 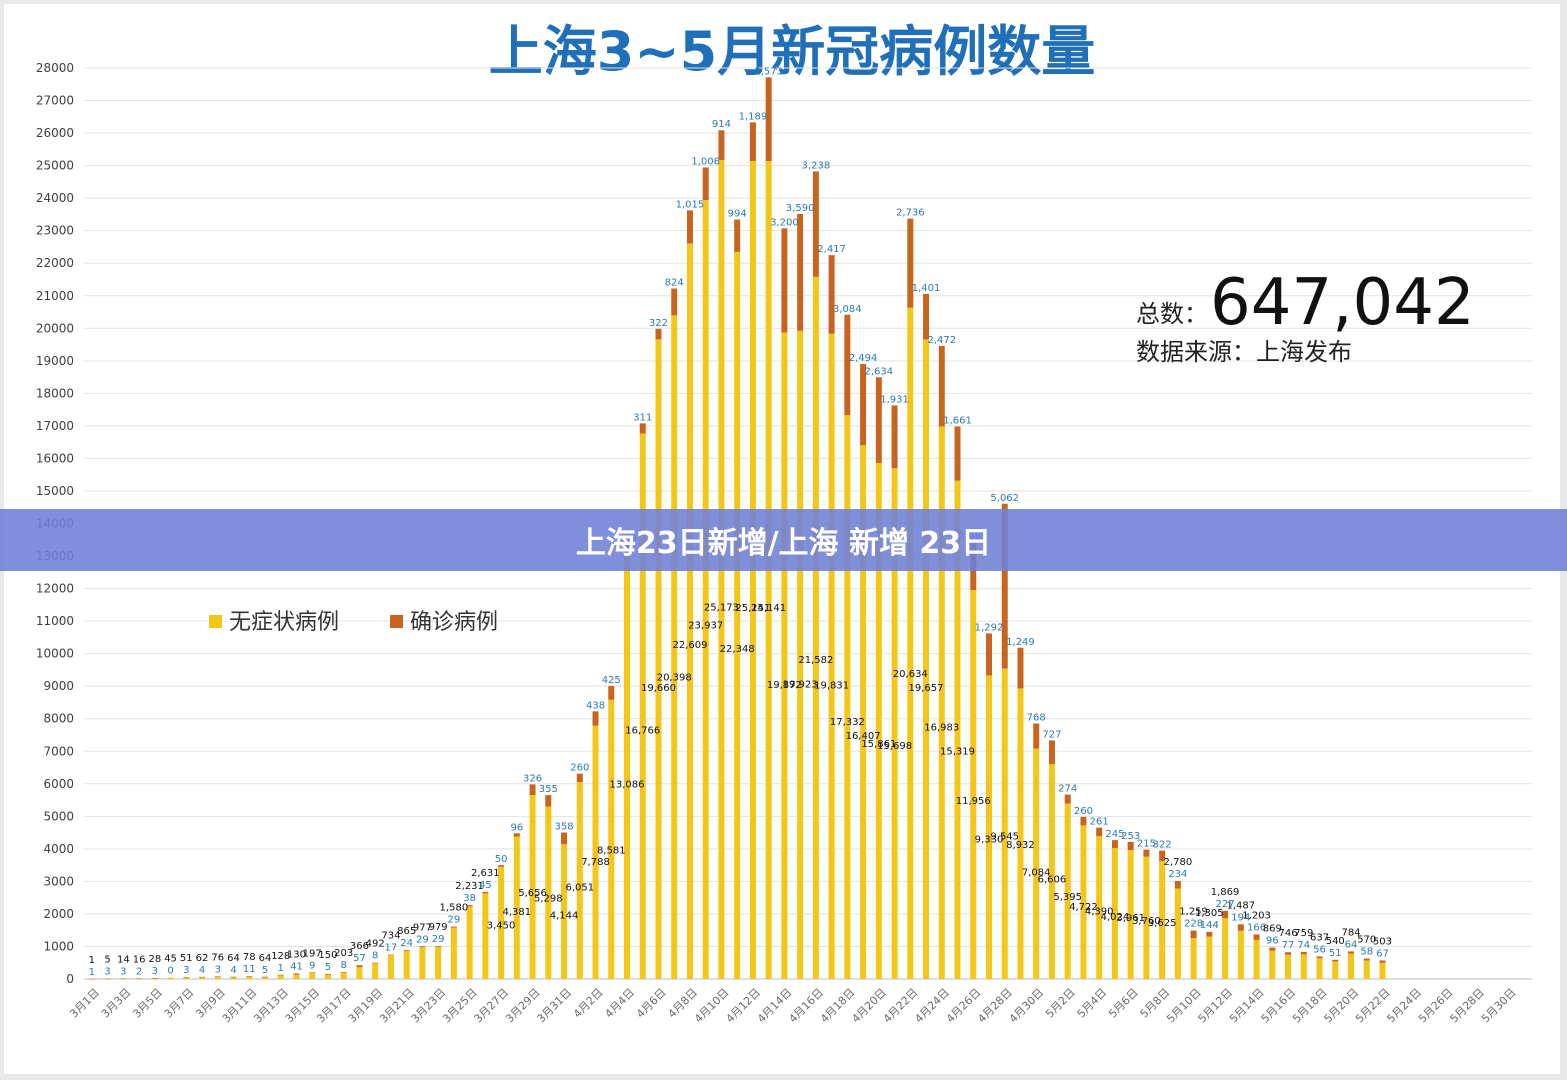 I want to click on data-label-asymptomatic: 78, so click(x=249, y=957).